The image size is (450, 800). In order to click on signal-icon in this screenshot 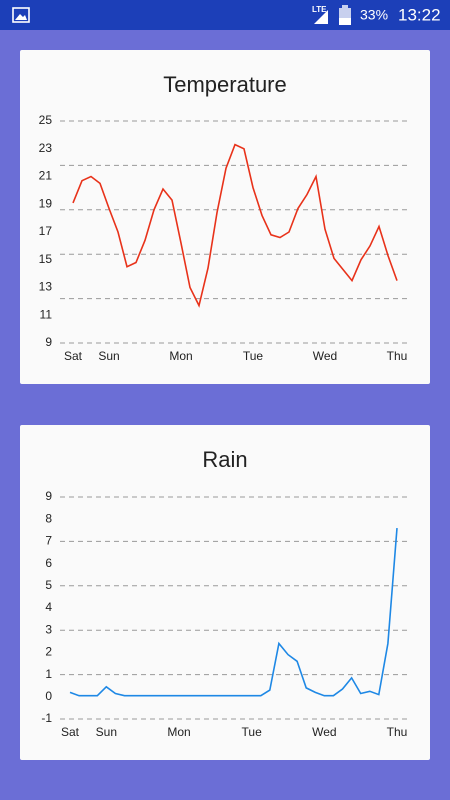, I will do `click(321, 17)`.